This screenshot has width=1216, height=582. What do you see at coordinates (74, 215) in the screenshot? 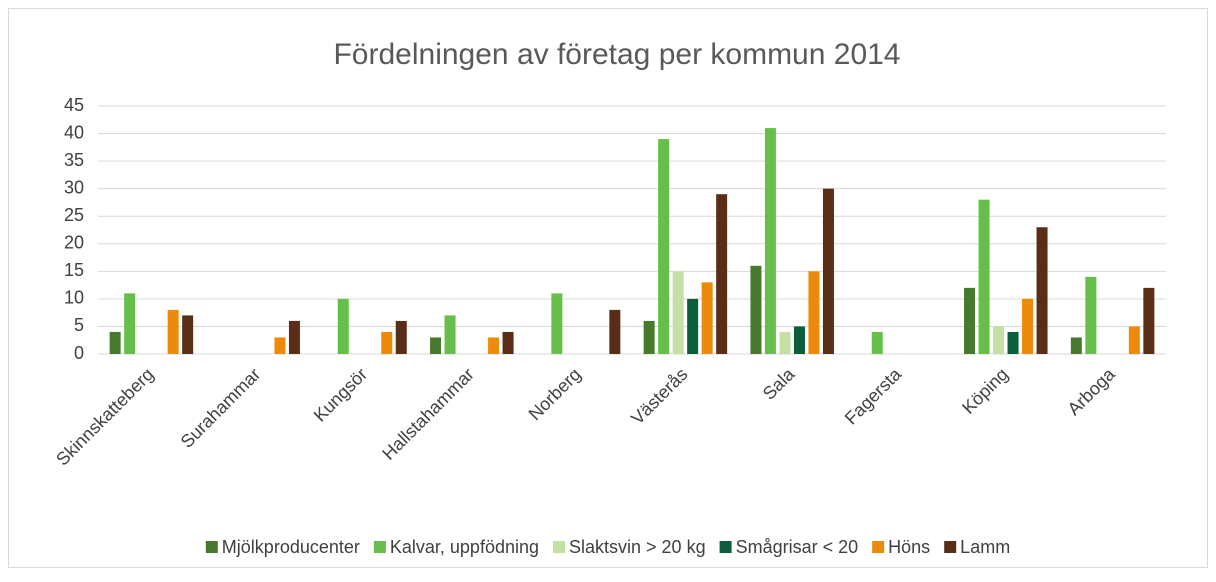
I see `y-tick-label: 25` at bounding box center [74, 215].